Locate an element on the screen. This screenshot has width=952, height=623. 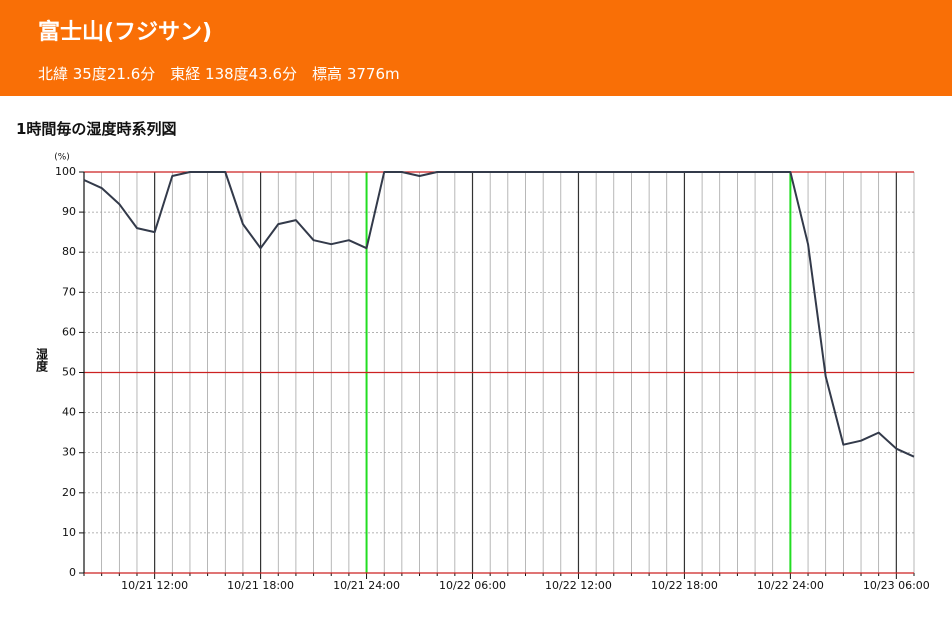
y-axis-label: 湿度 is located at coordinates (42, 360).